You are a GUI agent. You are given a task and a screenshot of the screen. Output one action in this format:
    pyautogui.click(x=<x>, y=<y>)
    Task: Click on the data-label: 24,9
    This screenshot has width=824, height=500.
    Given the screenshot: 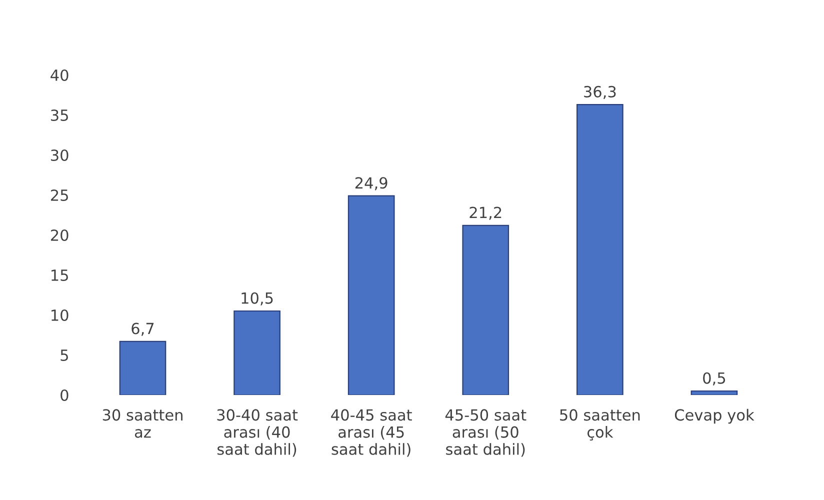 What is the action you would take?
    pyautogui.click(x=371, y=183)
    